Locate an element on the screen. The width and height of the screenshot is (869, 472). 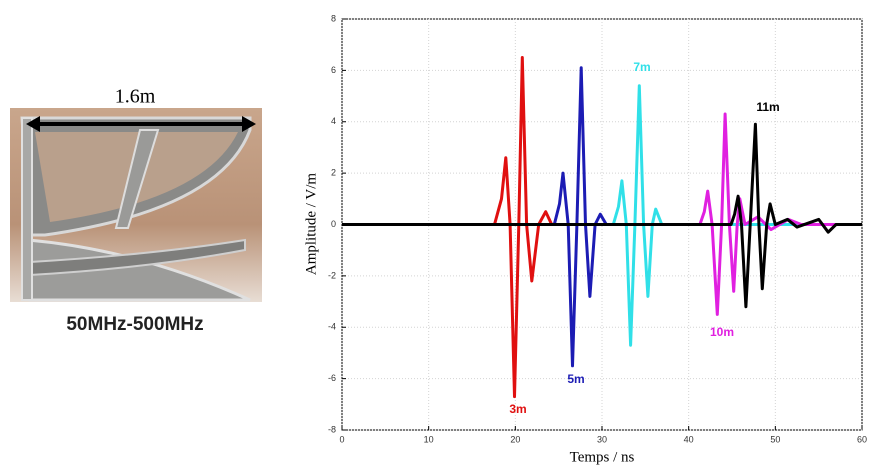
x-tick-label: 60 is located at coordinates (862, 439).